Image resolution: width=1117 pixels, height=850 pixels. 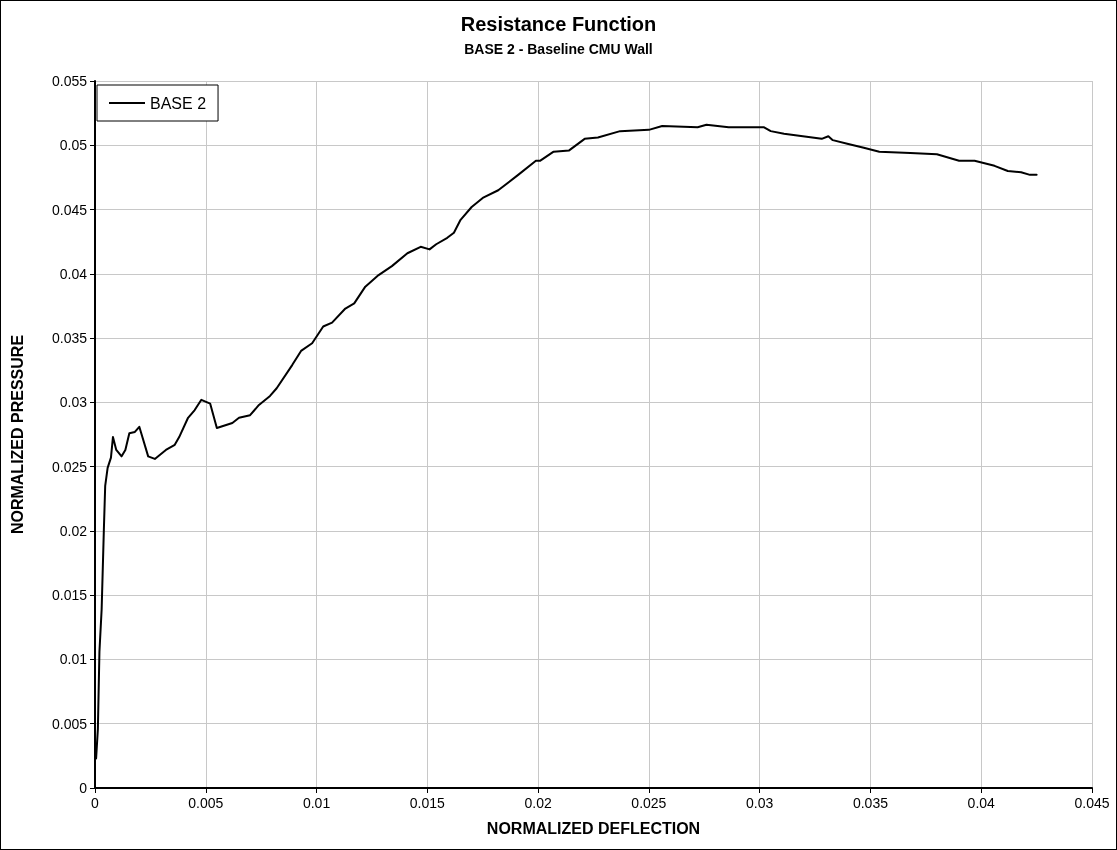 What do you see at coordinates (760, 803) in the screenshot?
I see `x-tick-label: 0.03` at bounding box center [760, 803].